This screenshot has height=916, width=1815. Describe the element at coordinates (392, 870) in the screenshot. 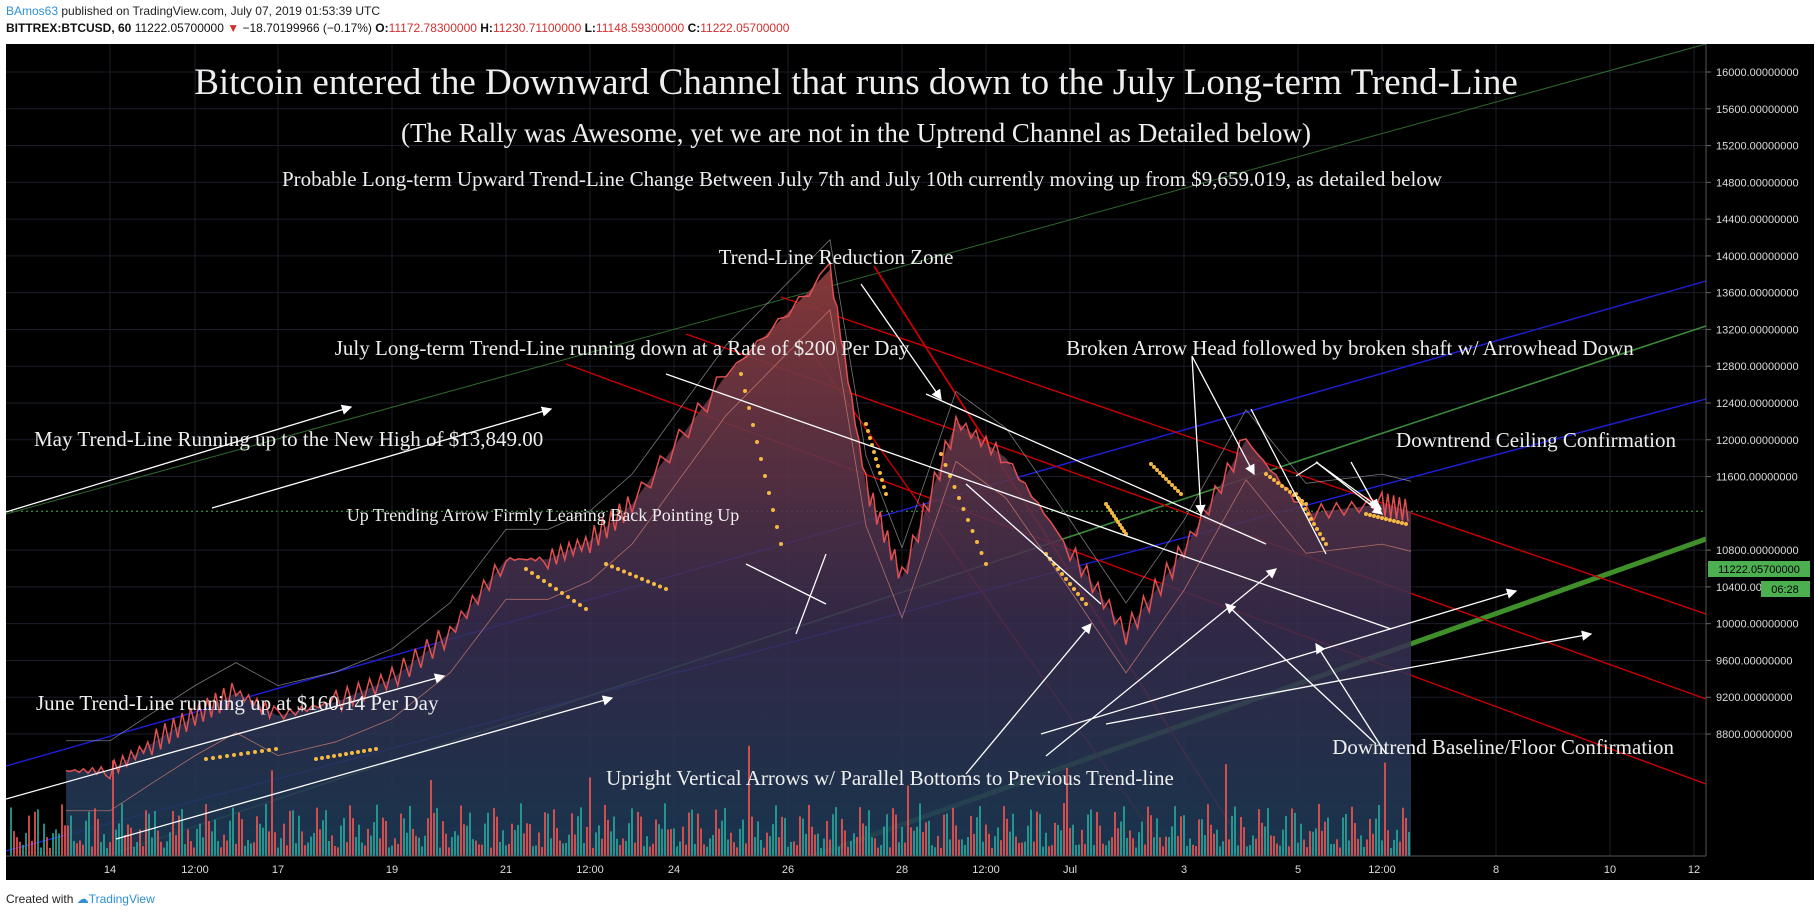

I see `x-tick-label: 19` at that location.